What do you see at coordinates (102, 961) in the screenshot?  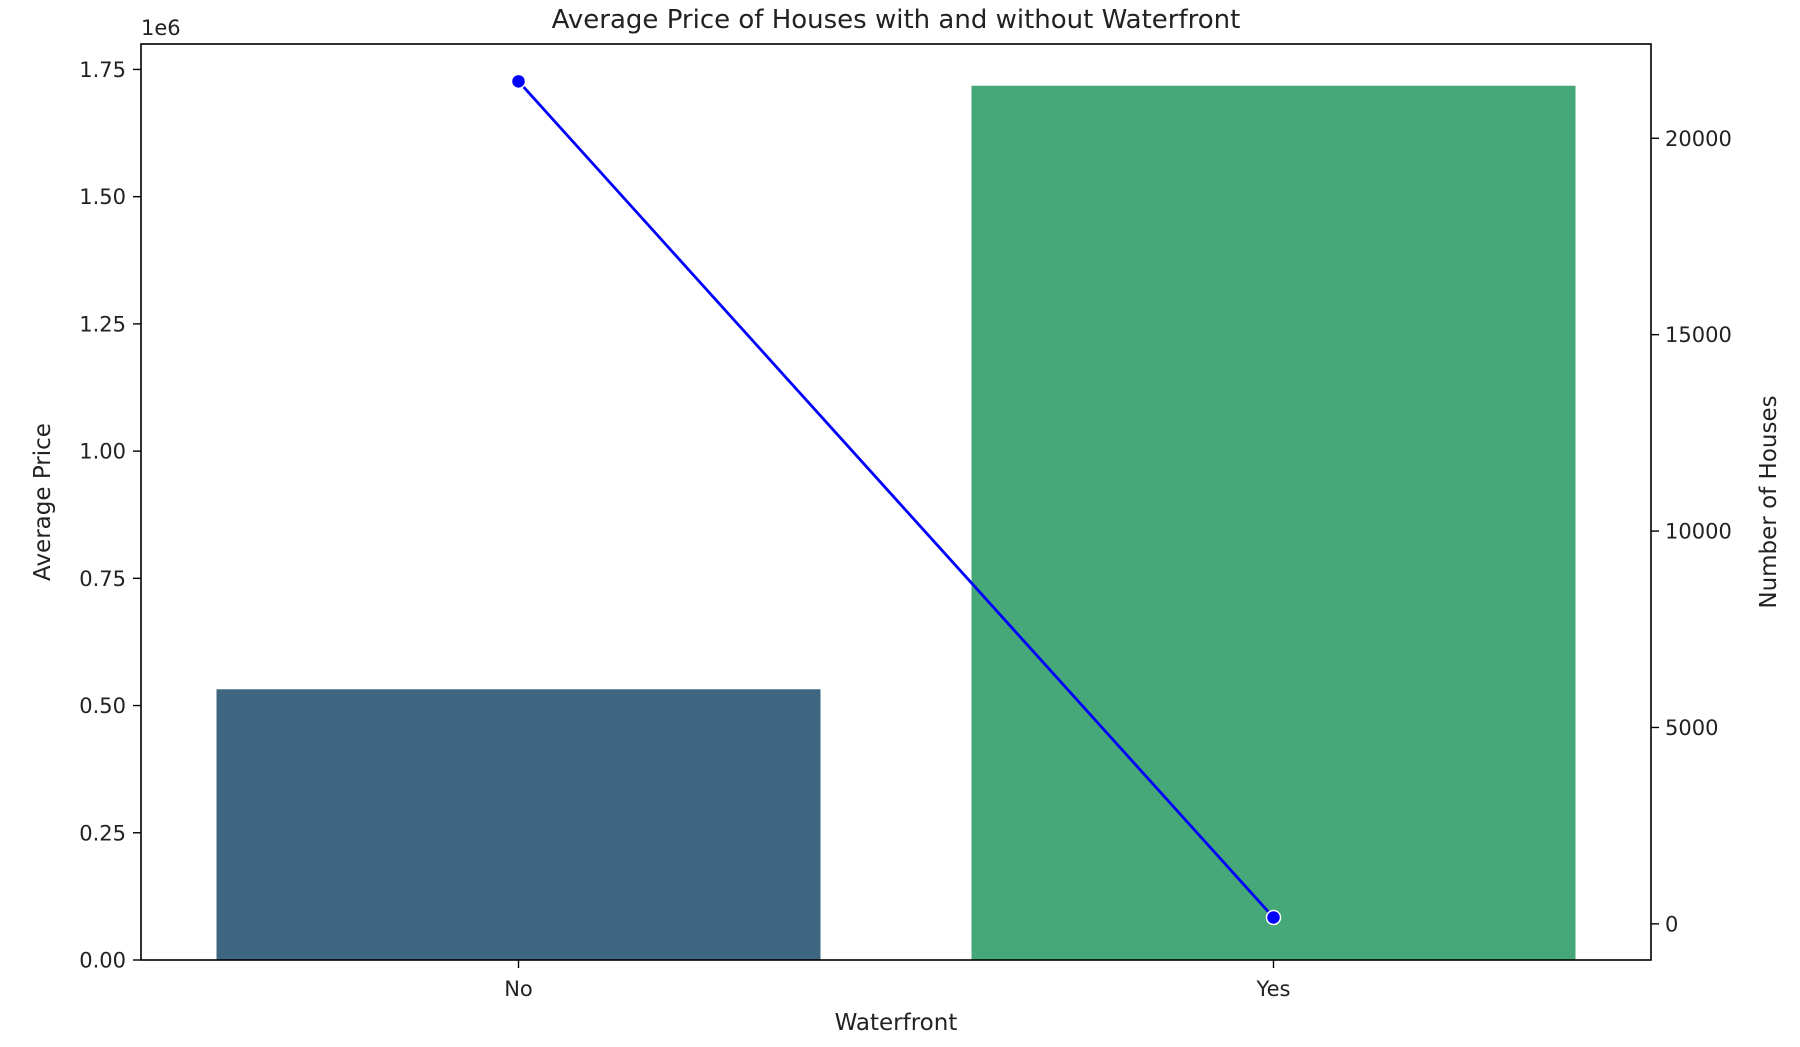 I see `y-tick-label: 0.00` at bounding box center [102, 961].